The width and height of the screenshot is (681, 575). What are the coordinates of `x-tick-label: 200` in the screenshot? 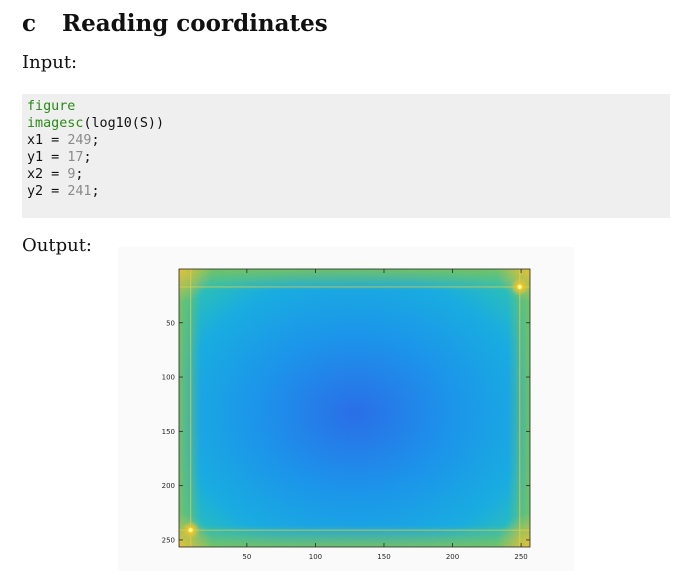 It's located at (452, 557).